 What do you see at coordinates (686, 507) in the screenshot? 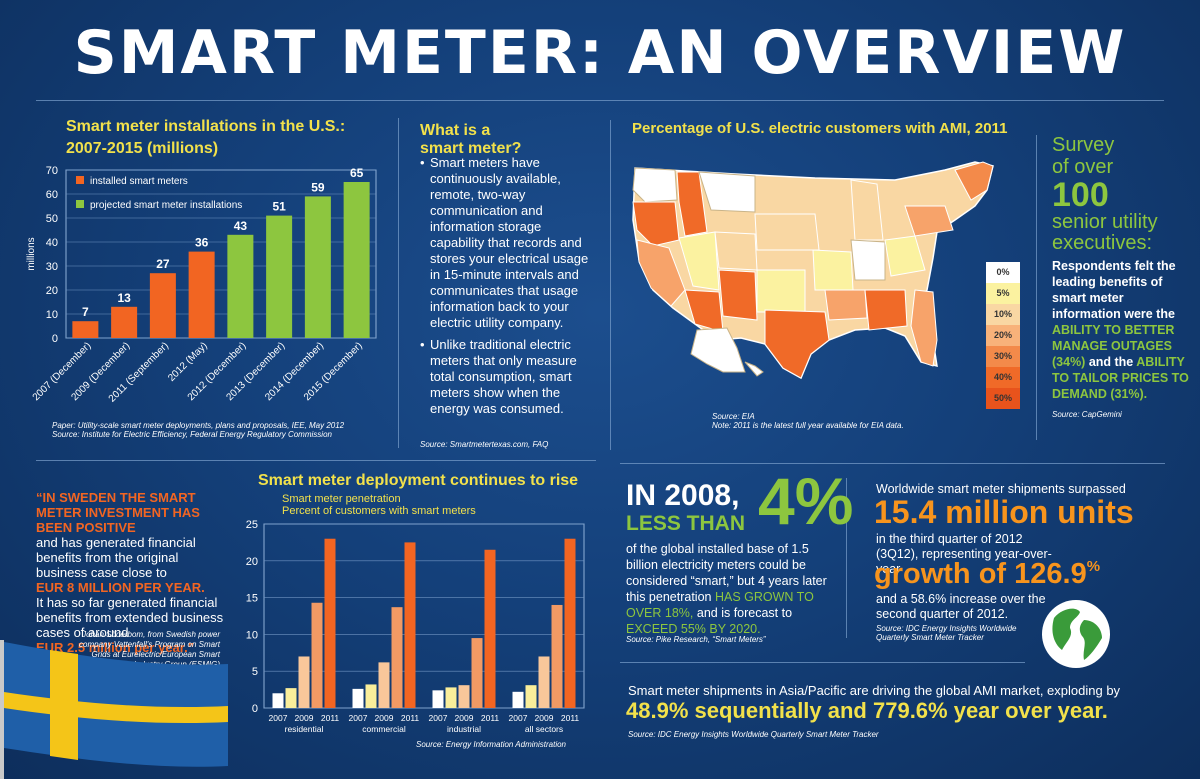
I see `in2008-block: IN 2008, LESS THAN` at bounding box center [686, 507].